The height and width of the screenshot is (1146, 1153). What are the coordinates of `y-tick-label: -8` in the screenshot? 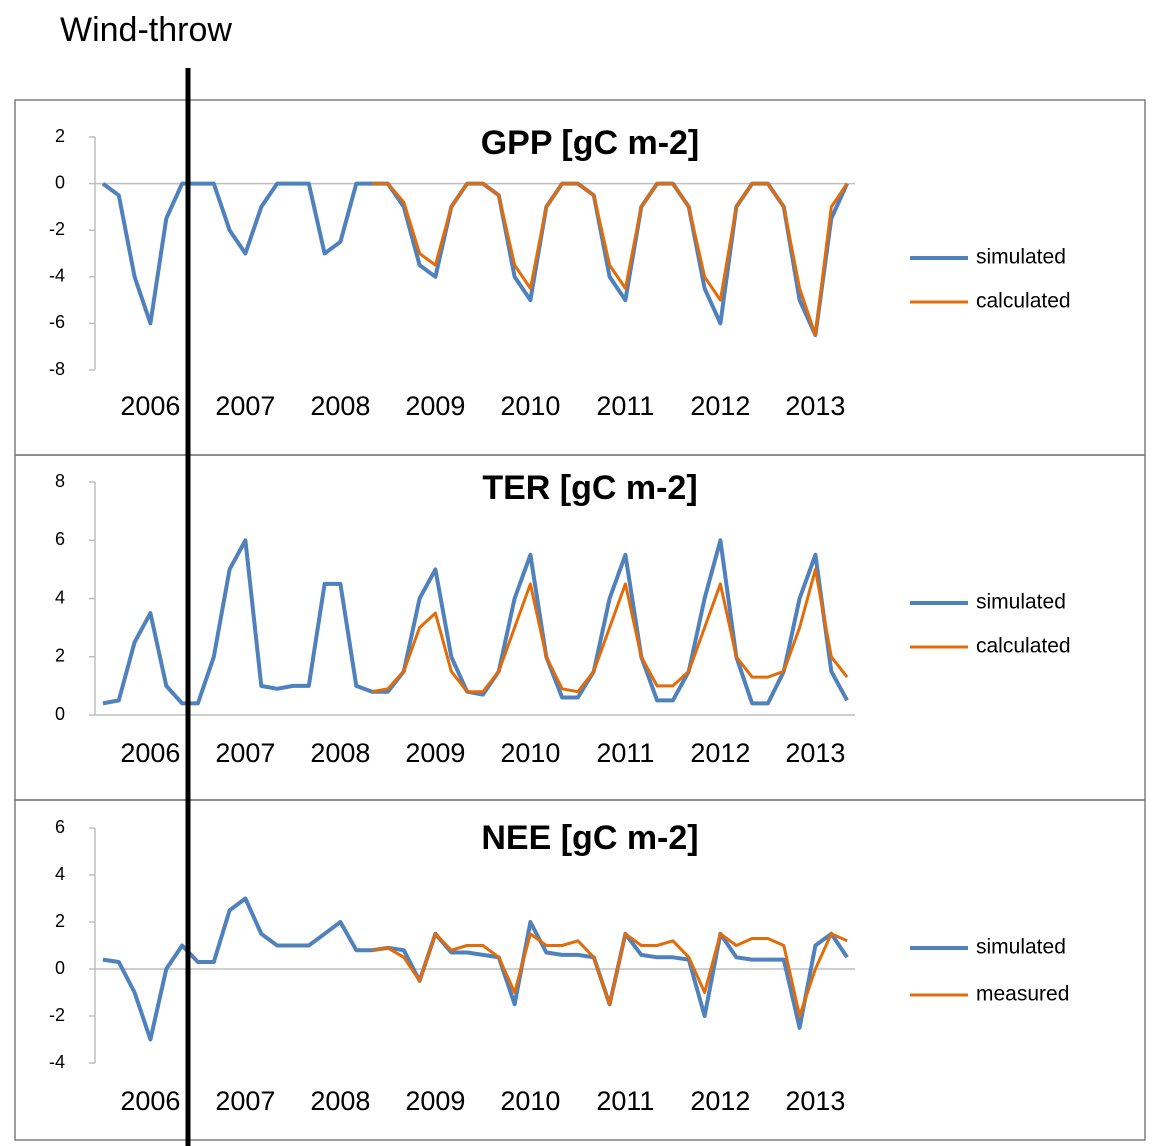 It's located at (57, 369).